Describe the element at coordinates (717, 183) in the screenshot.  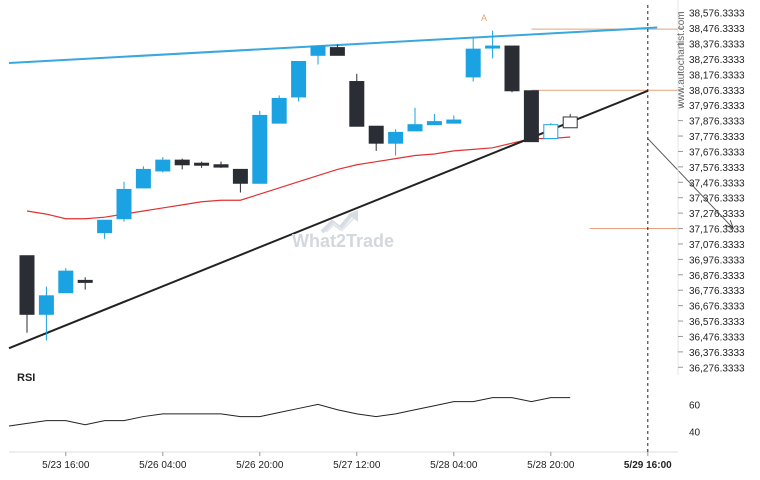
I see `price-tick-label: 37,476.3333` at that location.